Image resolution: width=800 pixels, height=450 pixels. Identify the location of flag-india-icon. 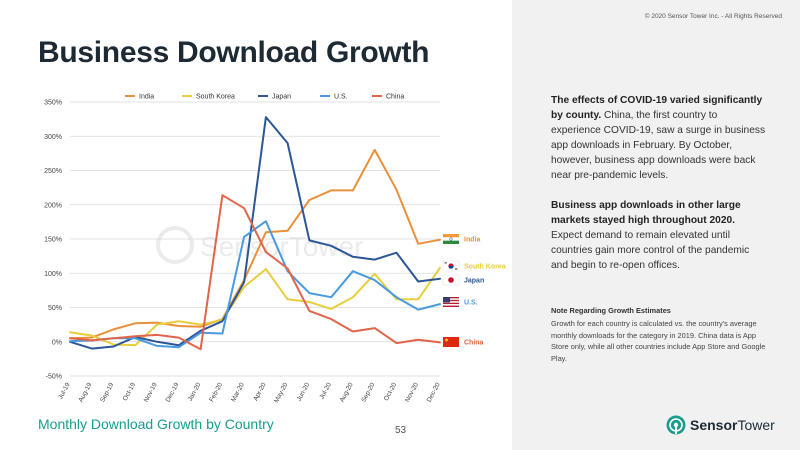
(451, 239).